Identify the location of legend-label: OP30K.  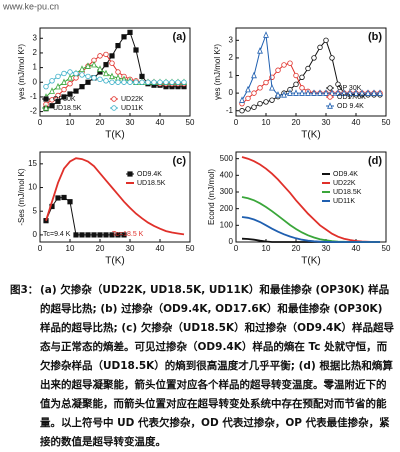
(64, 99).